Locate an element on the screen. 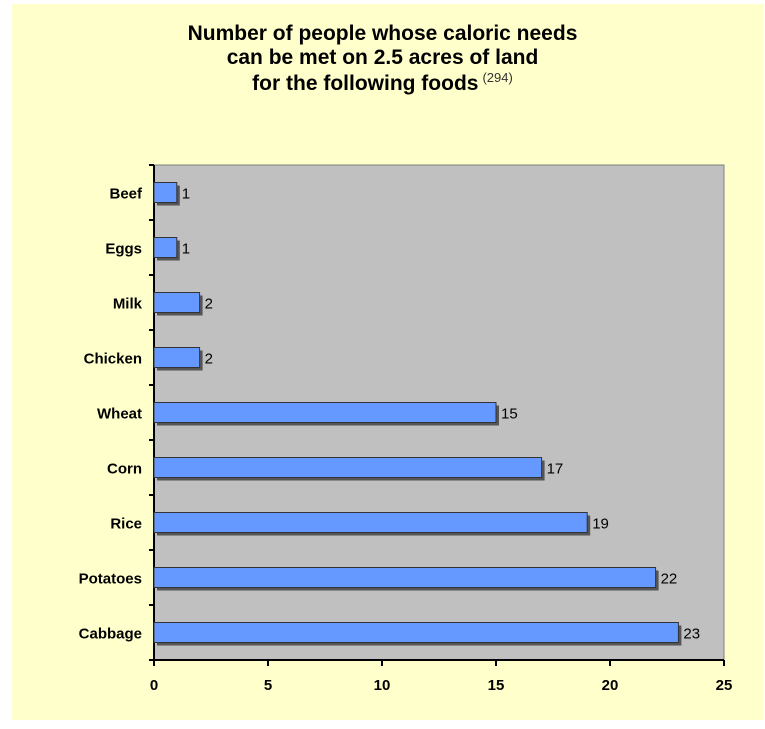 This screenshot has width=765, height=729. x-tick-label: 0 is located at coordinates (154, 685).